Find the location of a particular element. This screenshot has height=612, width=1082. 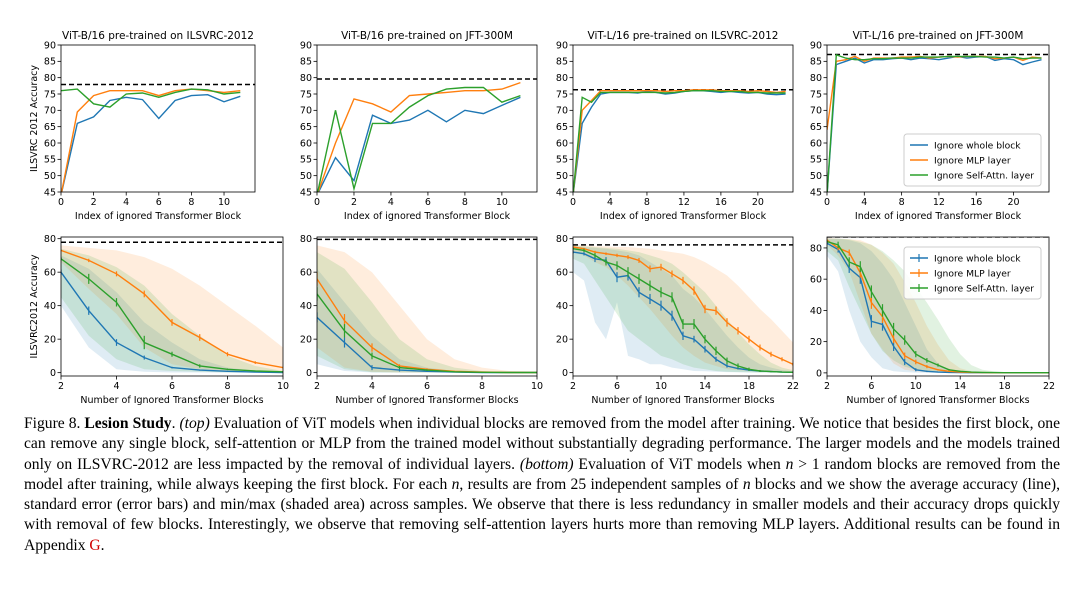

appendix-link: G is located at coordinates (95, 545).